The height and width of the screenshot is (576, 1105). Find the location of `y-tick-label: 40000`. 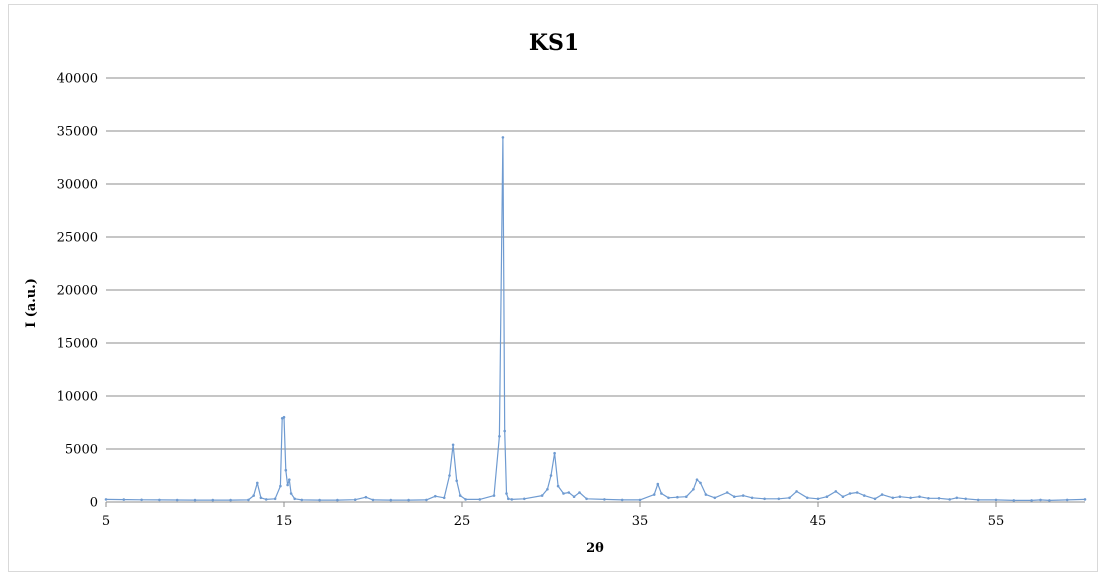

y-tick-label: 40000 is located at coordinates (77, 79).